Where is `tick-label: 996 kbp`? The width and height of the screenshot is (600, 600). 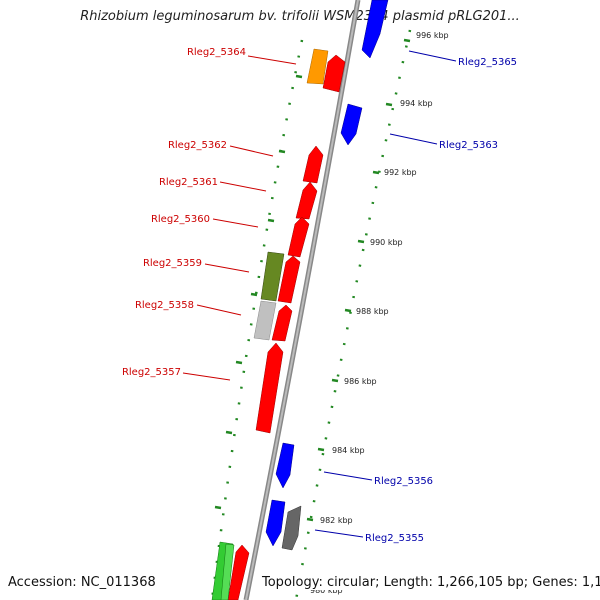 tick-label: 996 kbp is located at coordinates (432, 35).